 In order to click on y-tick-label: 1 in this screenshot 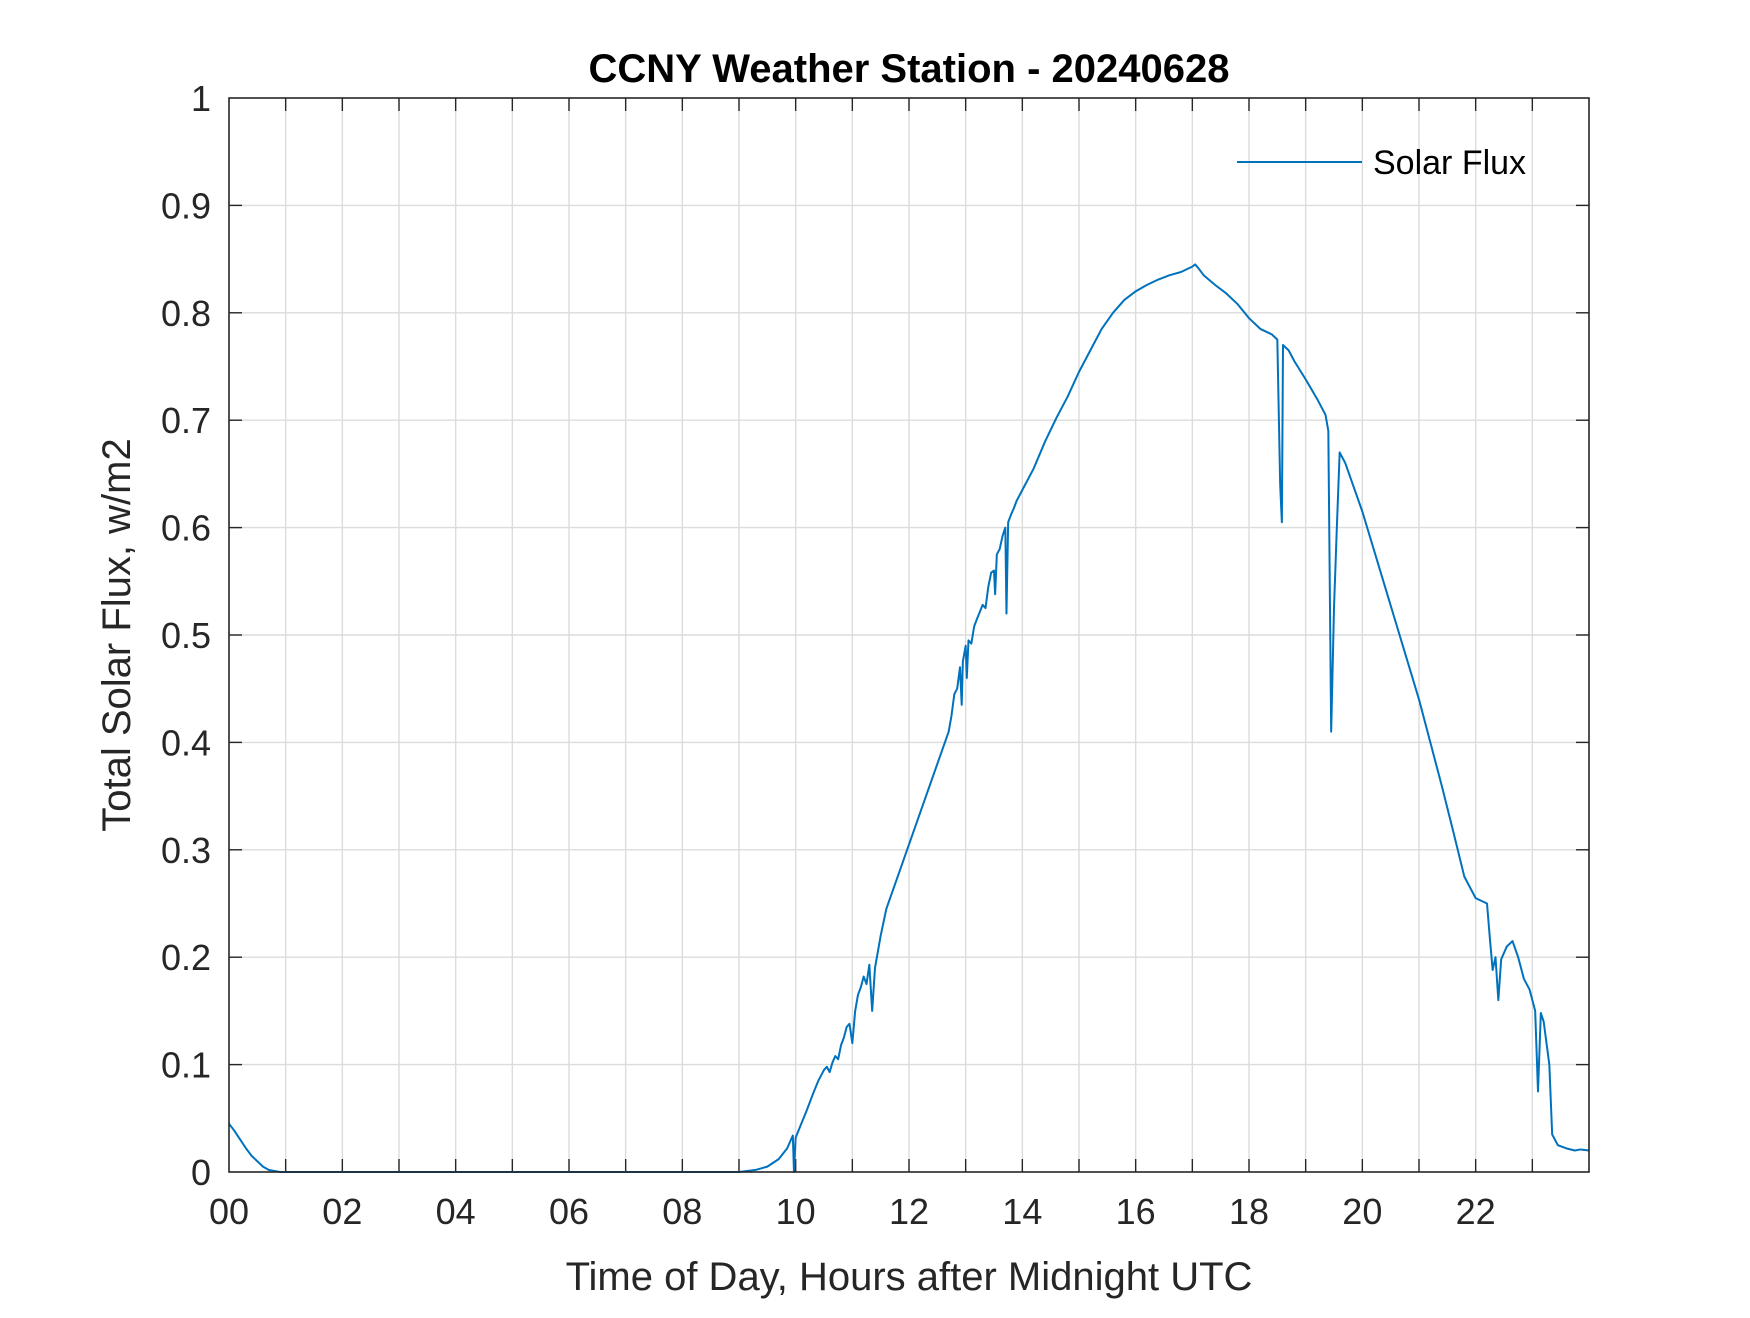, I will do `click(201, 98)`.